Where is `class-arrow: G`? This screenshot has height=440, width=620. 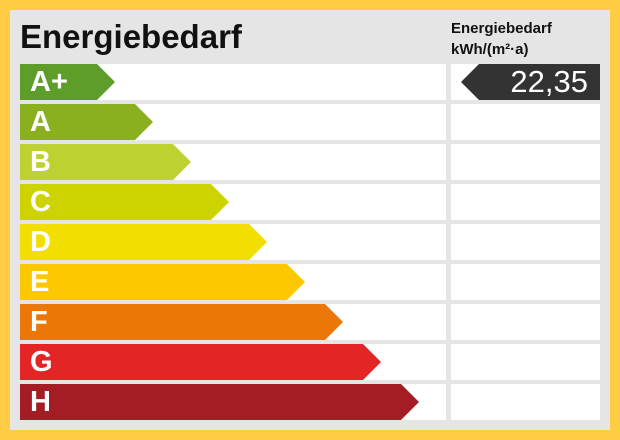 class-arrow: G is located at coordinates (200, 362).